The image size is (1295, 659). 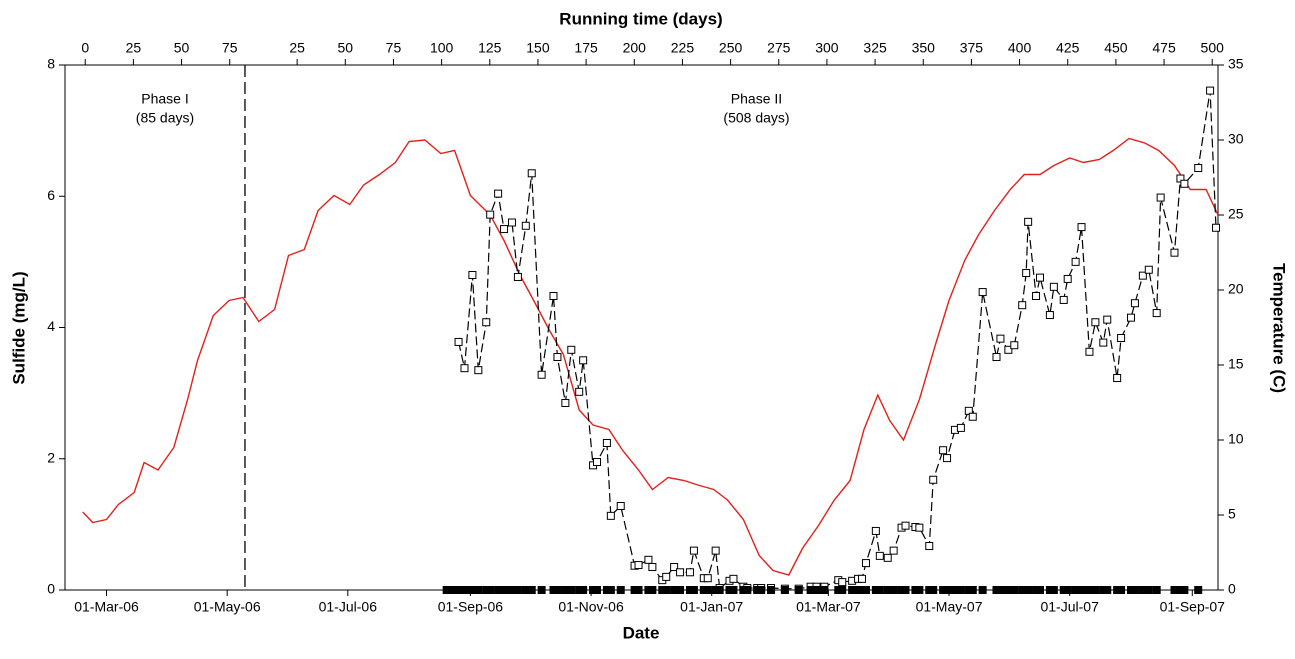 What do you see at coordinates (471, 607) in the screenshot?
I see `x-tick-label: 01-Sep-06` at bounding box center [471, 607].